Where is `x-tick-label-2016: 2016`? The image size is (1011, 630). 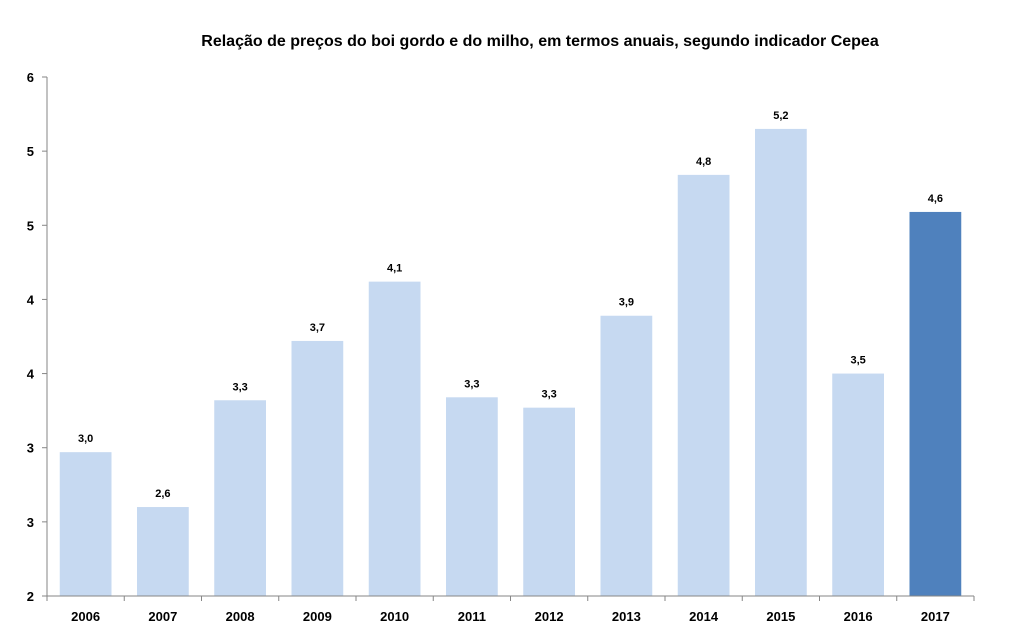
x-tick-label-2016: 2016 is located at coordinates (858, 616).